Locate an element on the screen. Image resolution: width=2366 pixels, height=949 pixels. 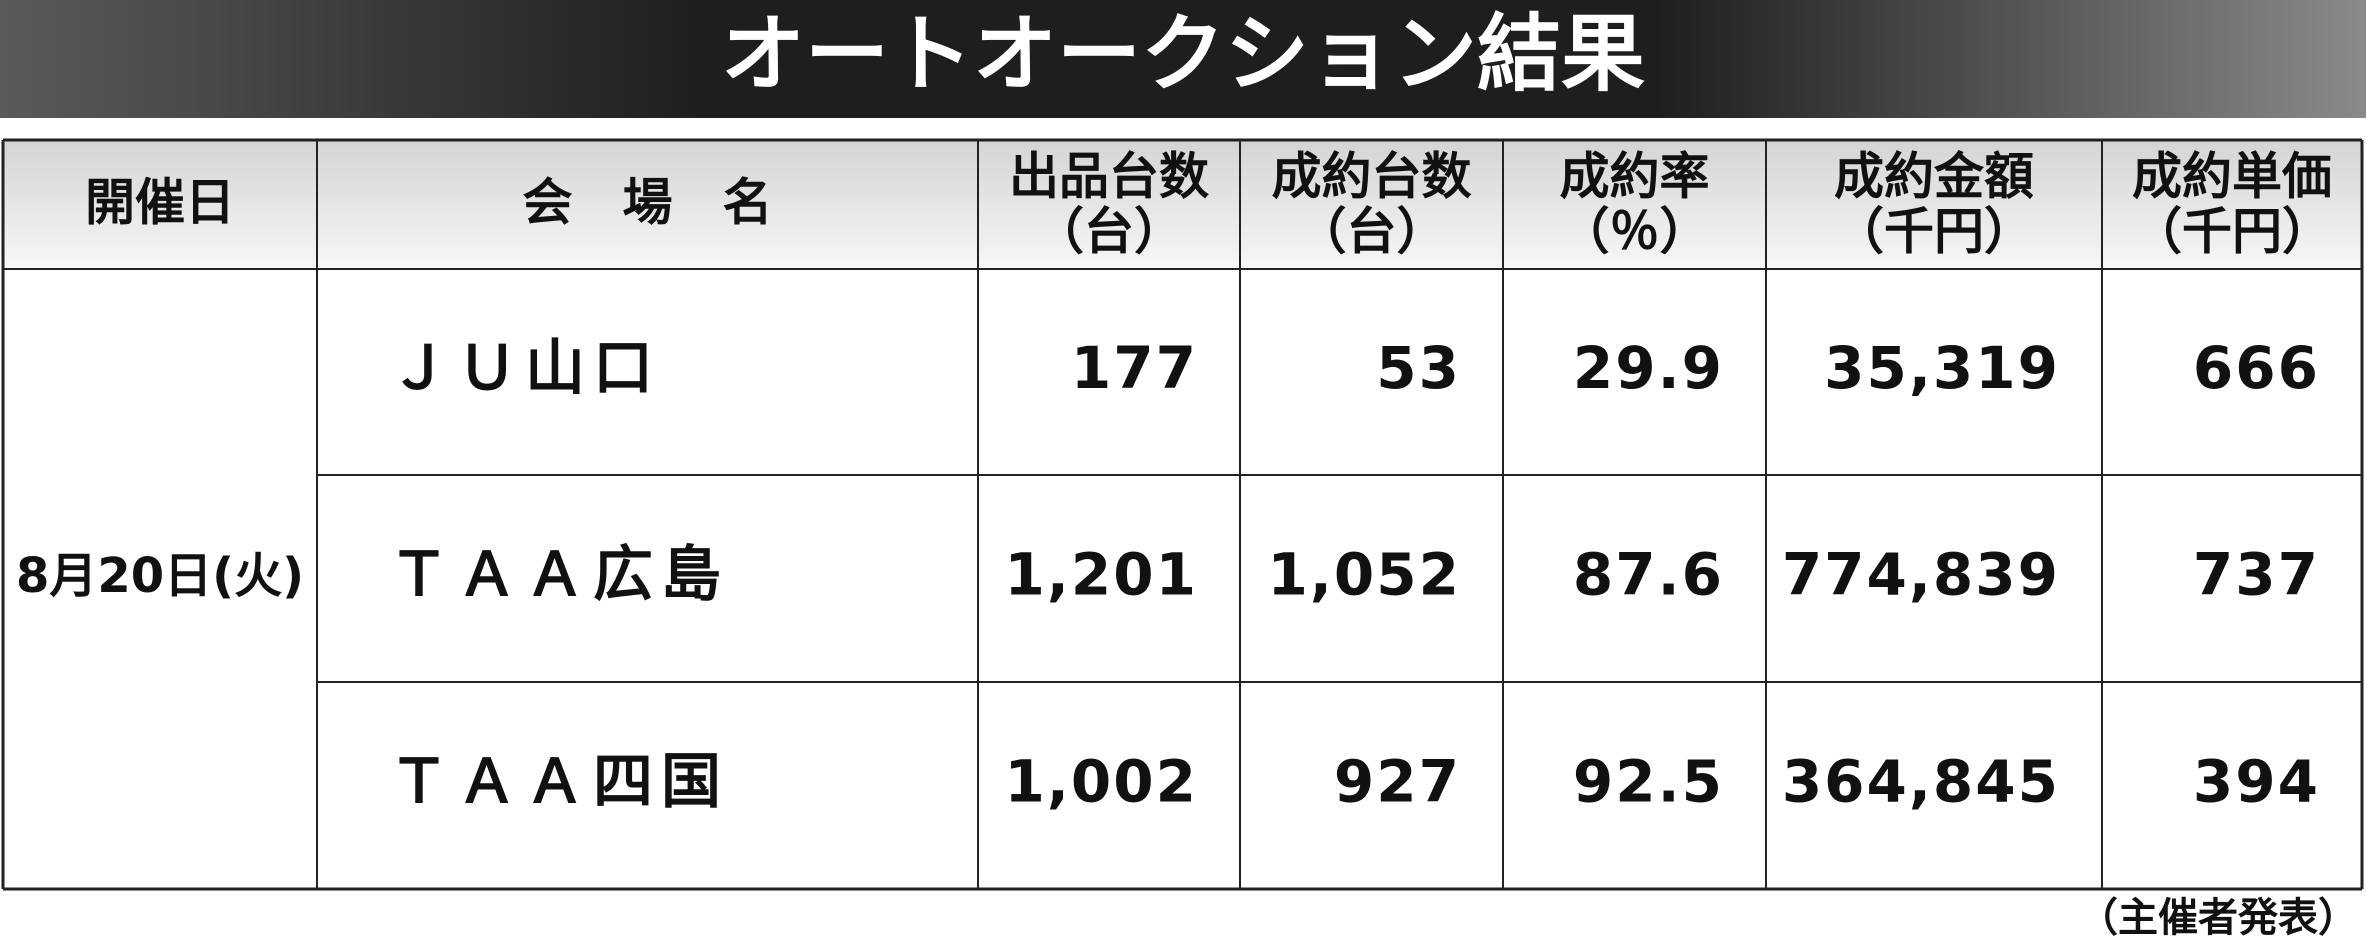
title-bar is located at coordinates (1183, 59).